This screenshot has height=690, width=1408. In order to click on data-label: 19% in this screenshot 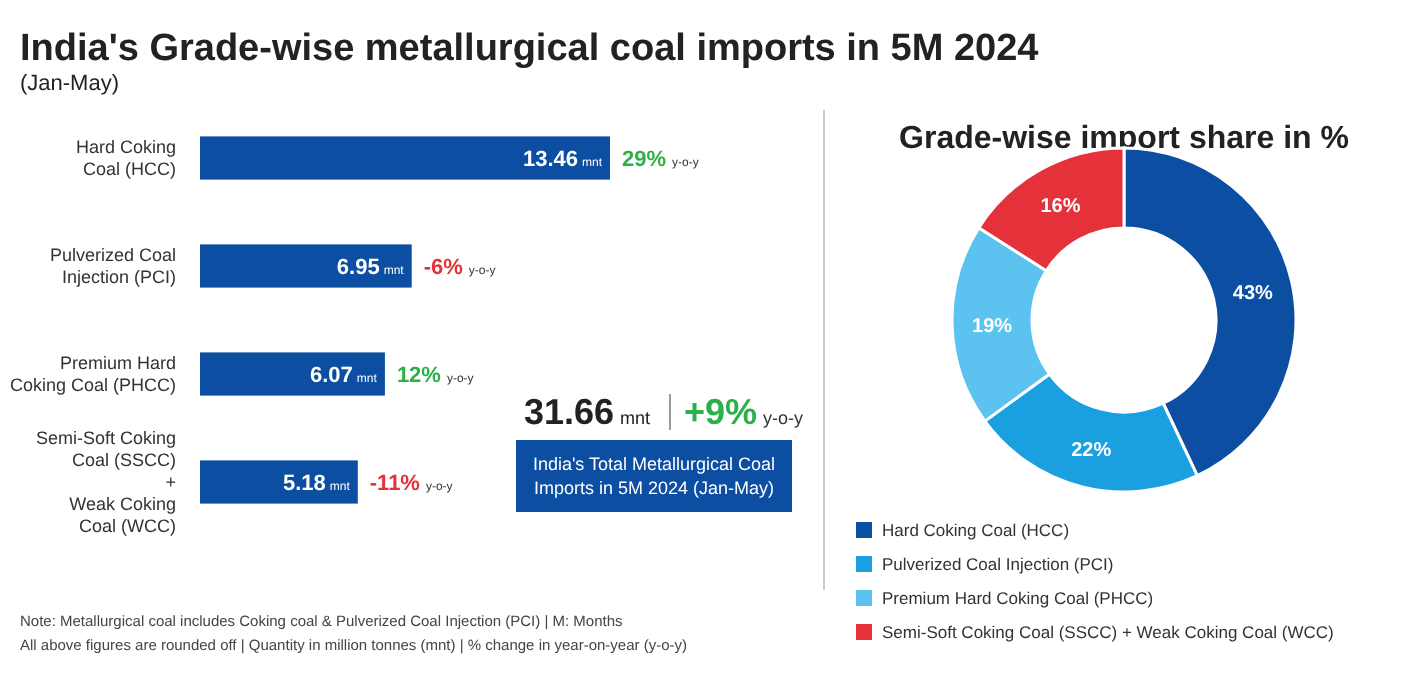, I will do `click(992, 327)`.